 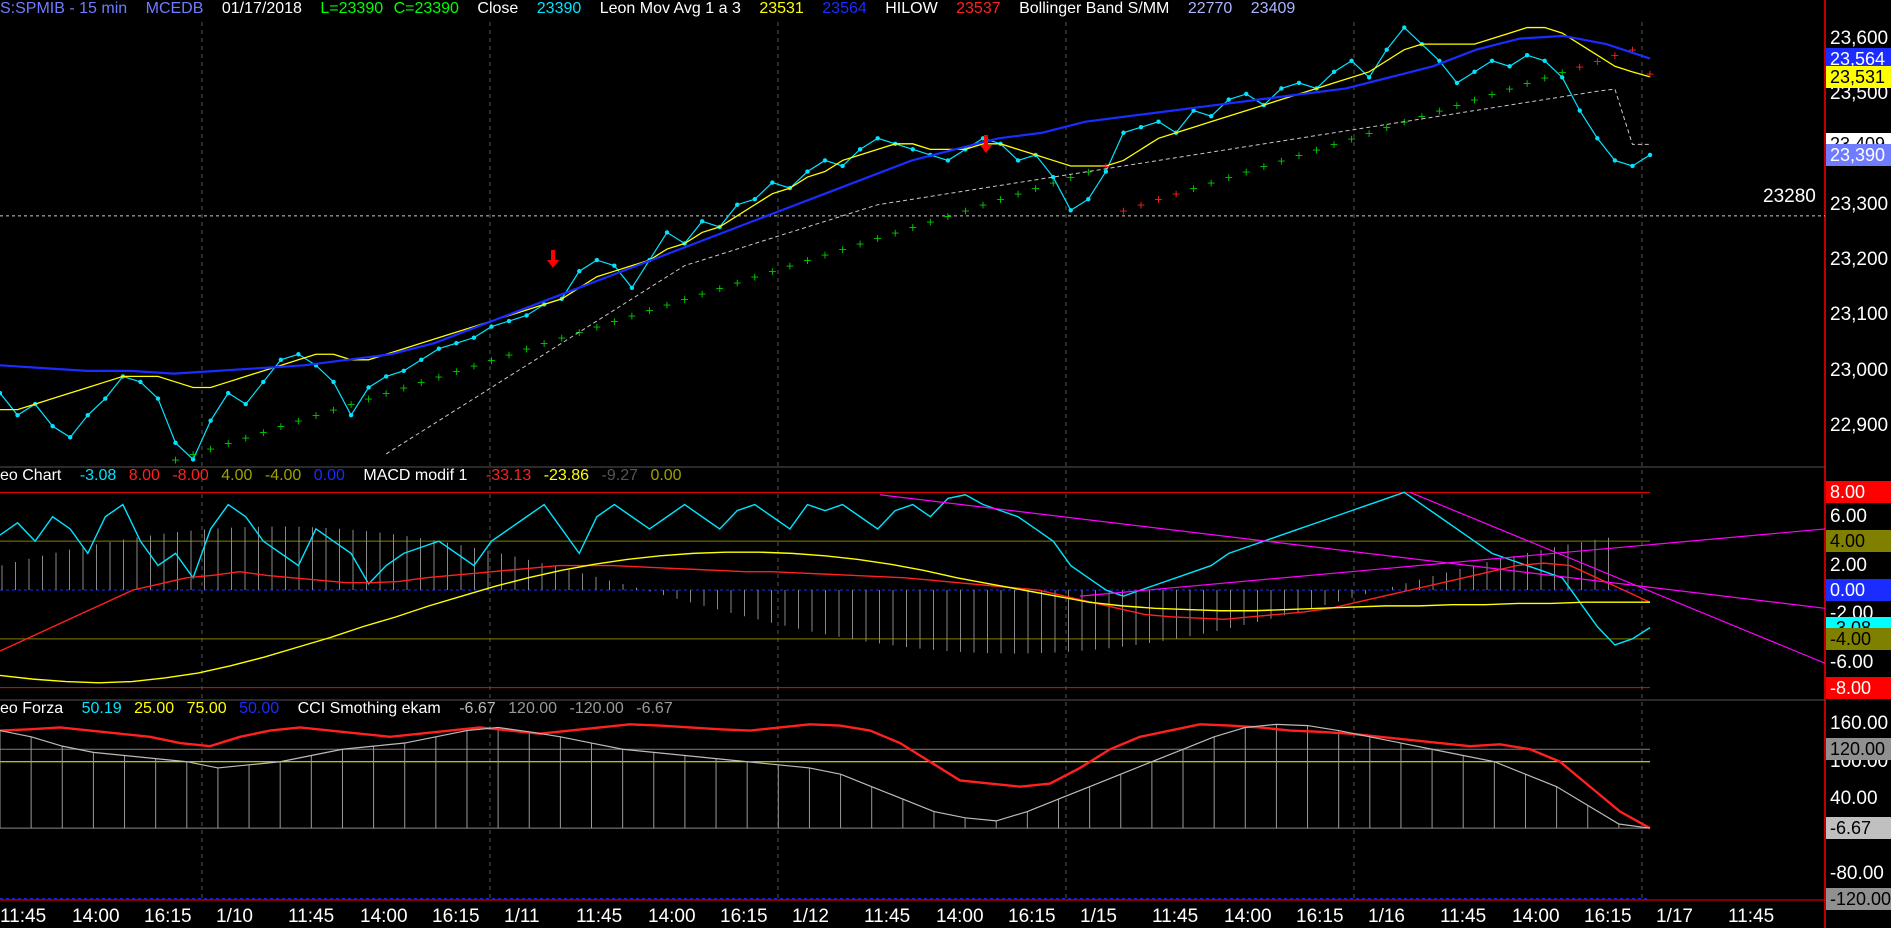 I want to click on cci-axis-tick: 160.00, so click(x=1859, y=724).